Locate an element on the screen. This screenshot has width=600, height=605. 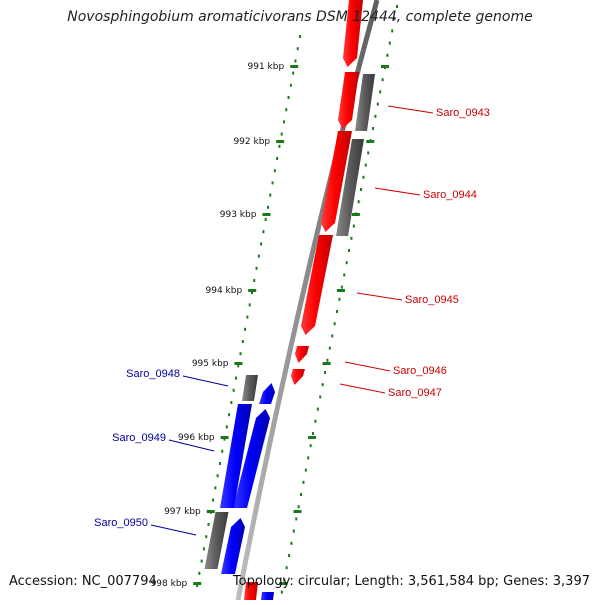
tick-label: 998 kbp is located at coordinates (169, 584).